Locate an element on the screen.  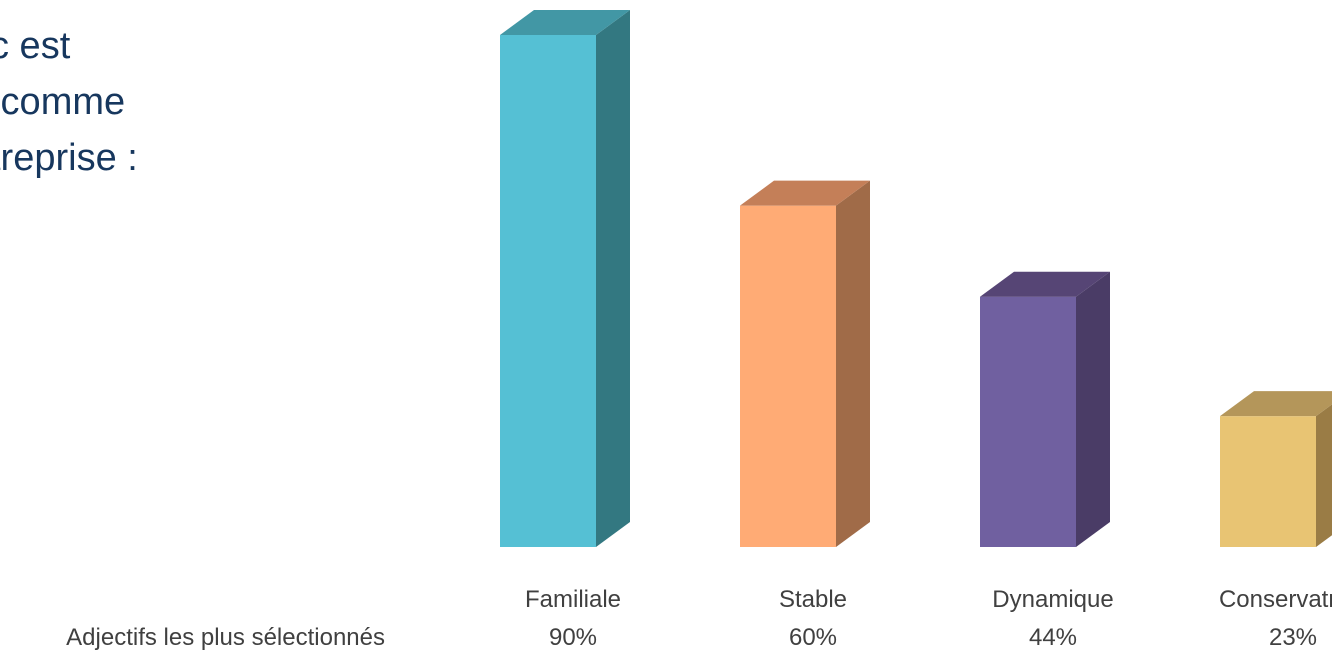
category-label: Dynamique is located at coordinates (1052, 599).